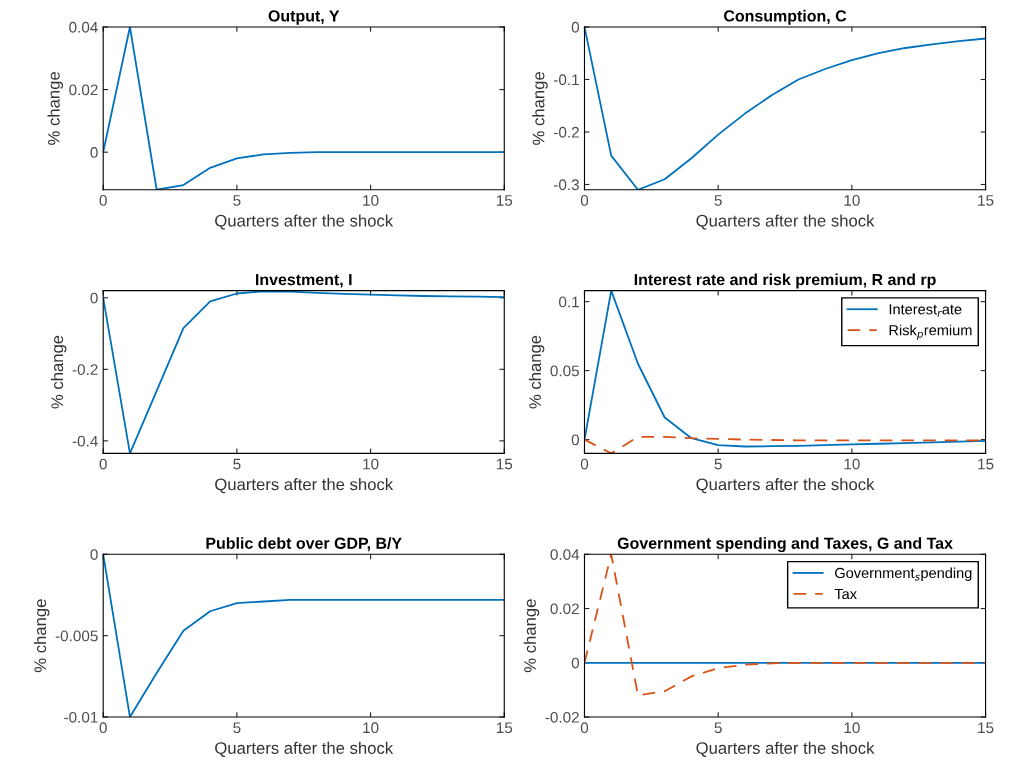 This screenshot has width=1032, height=771. Describe the element at coordinates (568, 302) in the screenshot. I see `y-tick-label: 0.1` at that location.